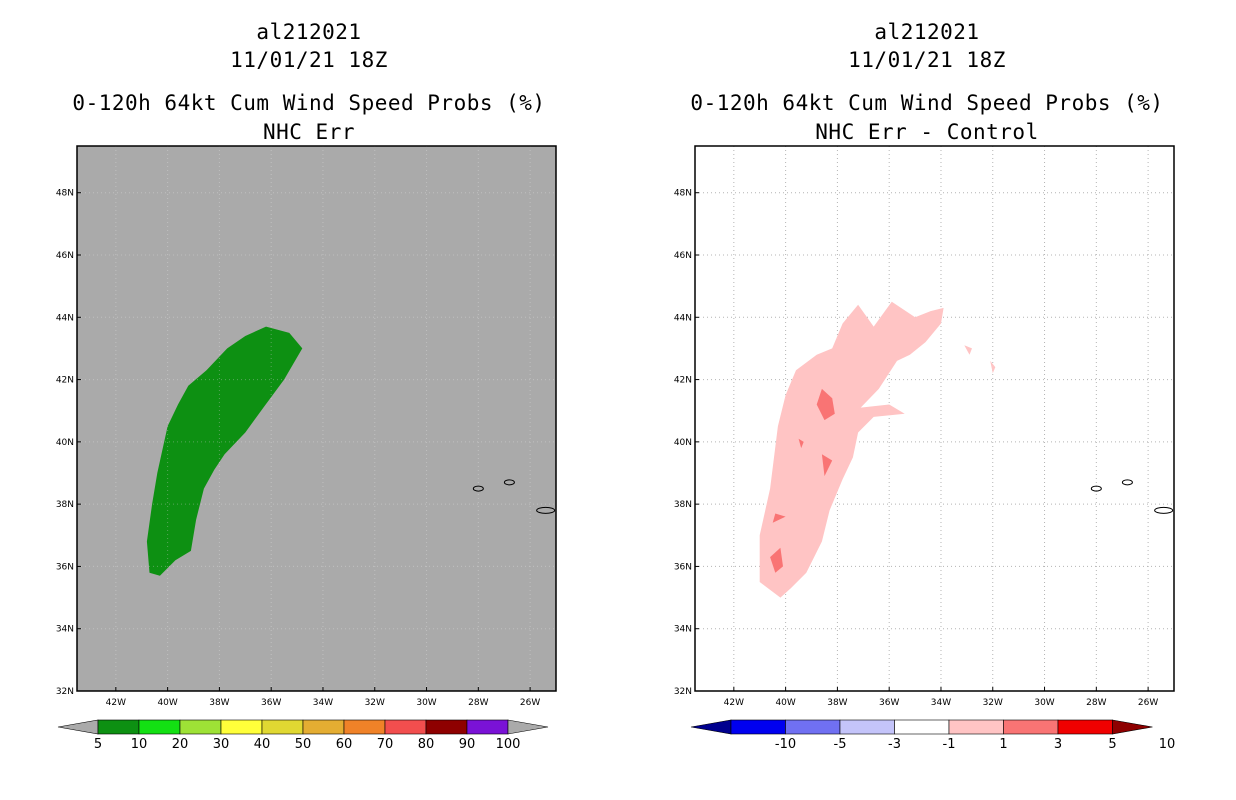  I want to click on colorbar-label: 70, so click(385, 744).